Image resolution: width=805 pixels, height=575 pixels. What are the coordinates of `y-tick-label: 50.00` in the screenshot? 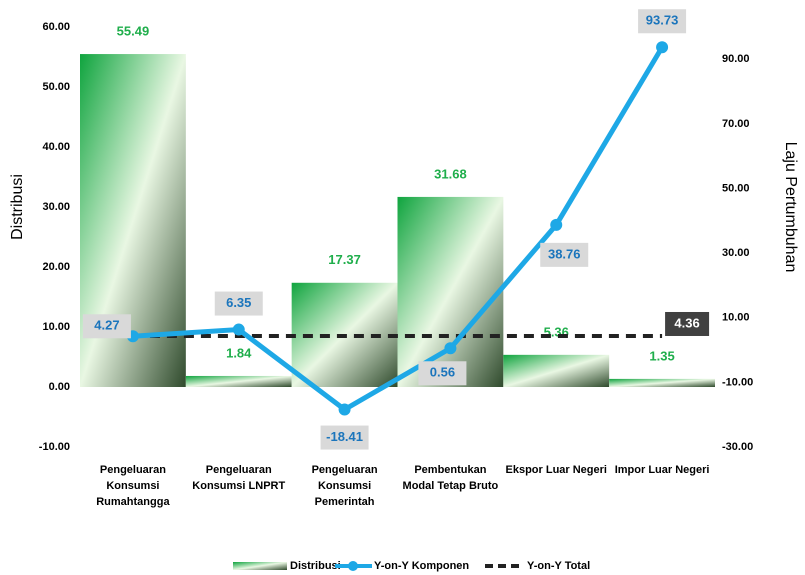 It's located at (56, 87).